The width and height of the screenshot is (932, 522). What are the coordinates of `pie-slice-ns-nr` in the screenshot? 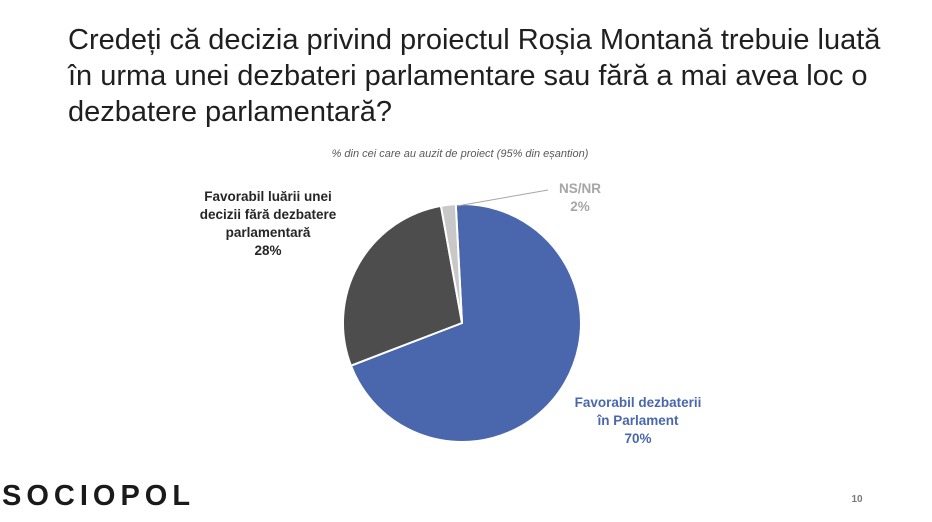 It's located at (451, 263).